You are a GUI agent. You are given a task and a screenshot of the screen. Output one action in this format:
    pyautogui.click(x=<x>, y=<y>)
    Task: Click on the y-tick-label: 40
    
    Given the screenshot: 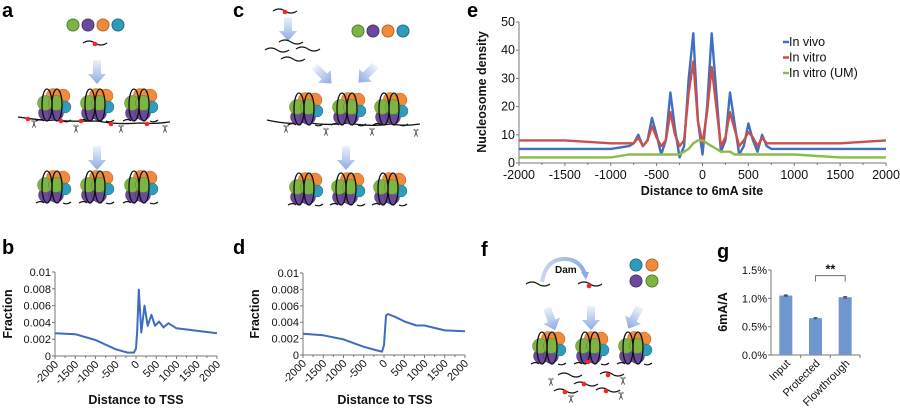 What is the action you would take?
    pyautogui.click(x=508, y=50)
    